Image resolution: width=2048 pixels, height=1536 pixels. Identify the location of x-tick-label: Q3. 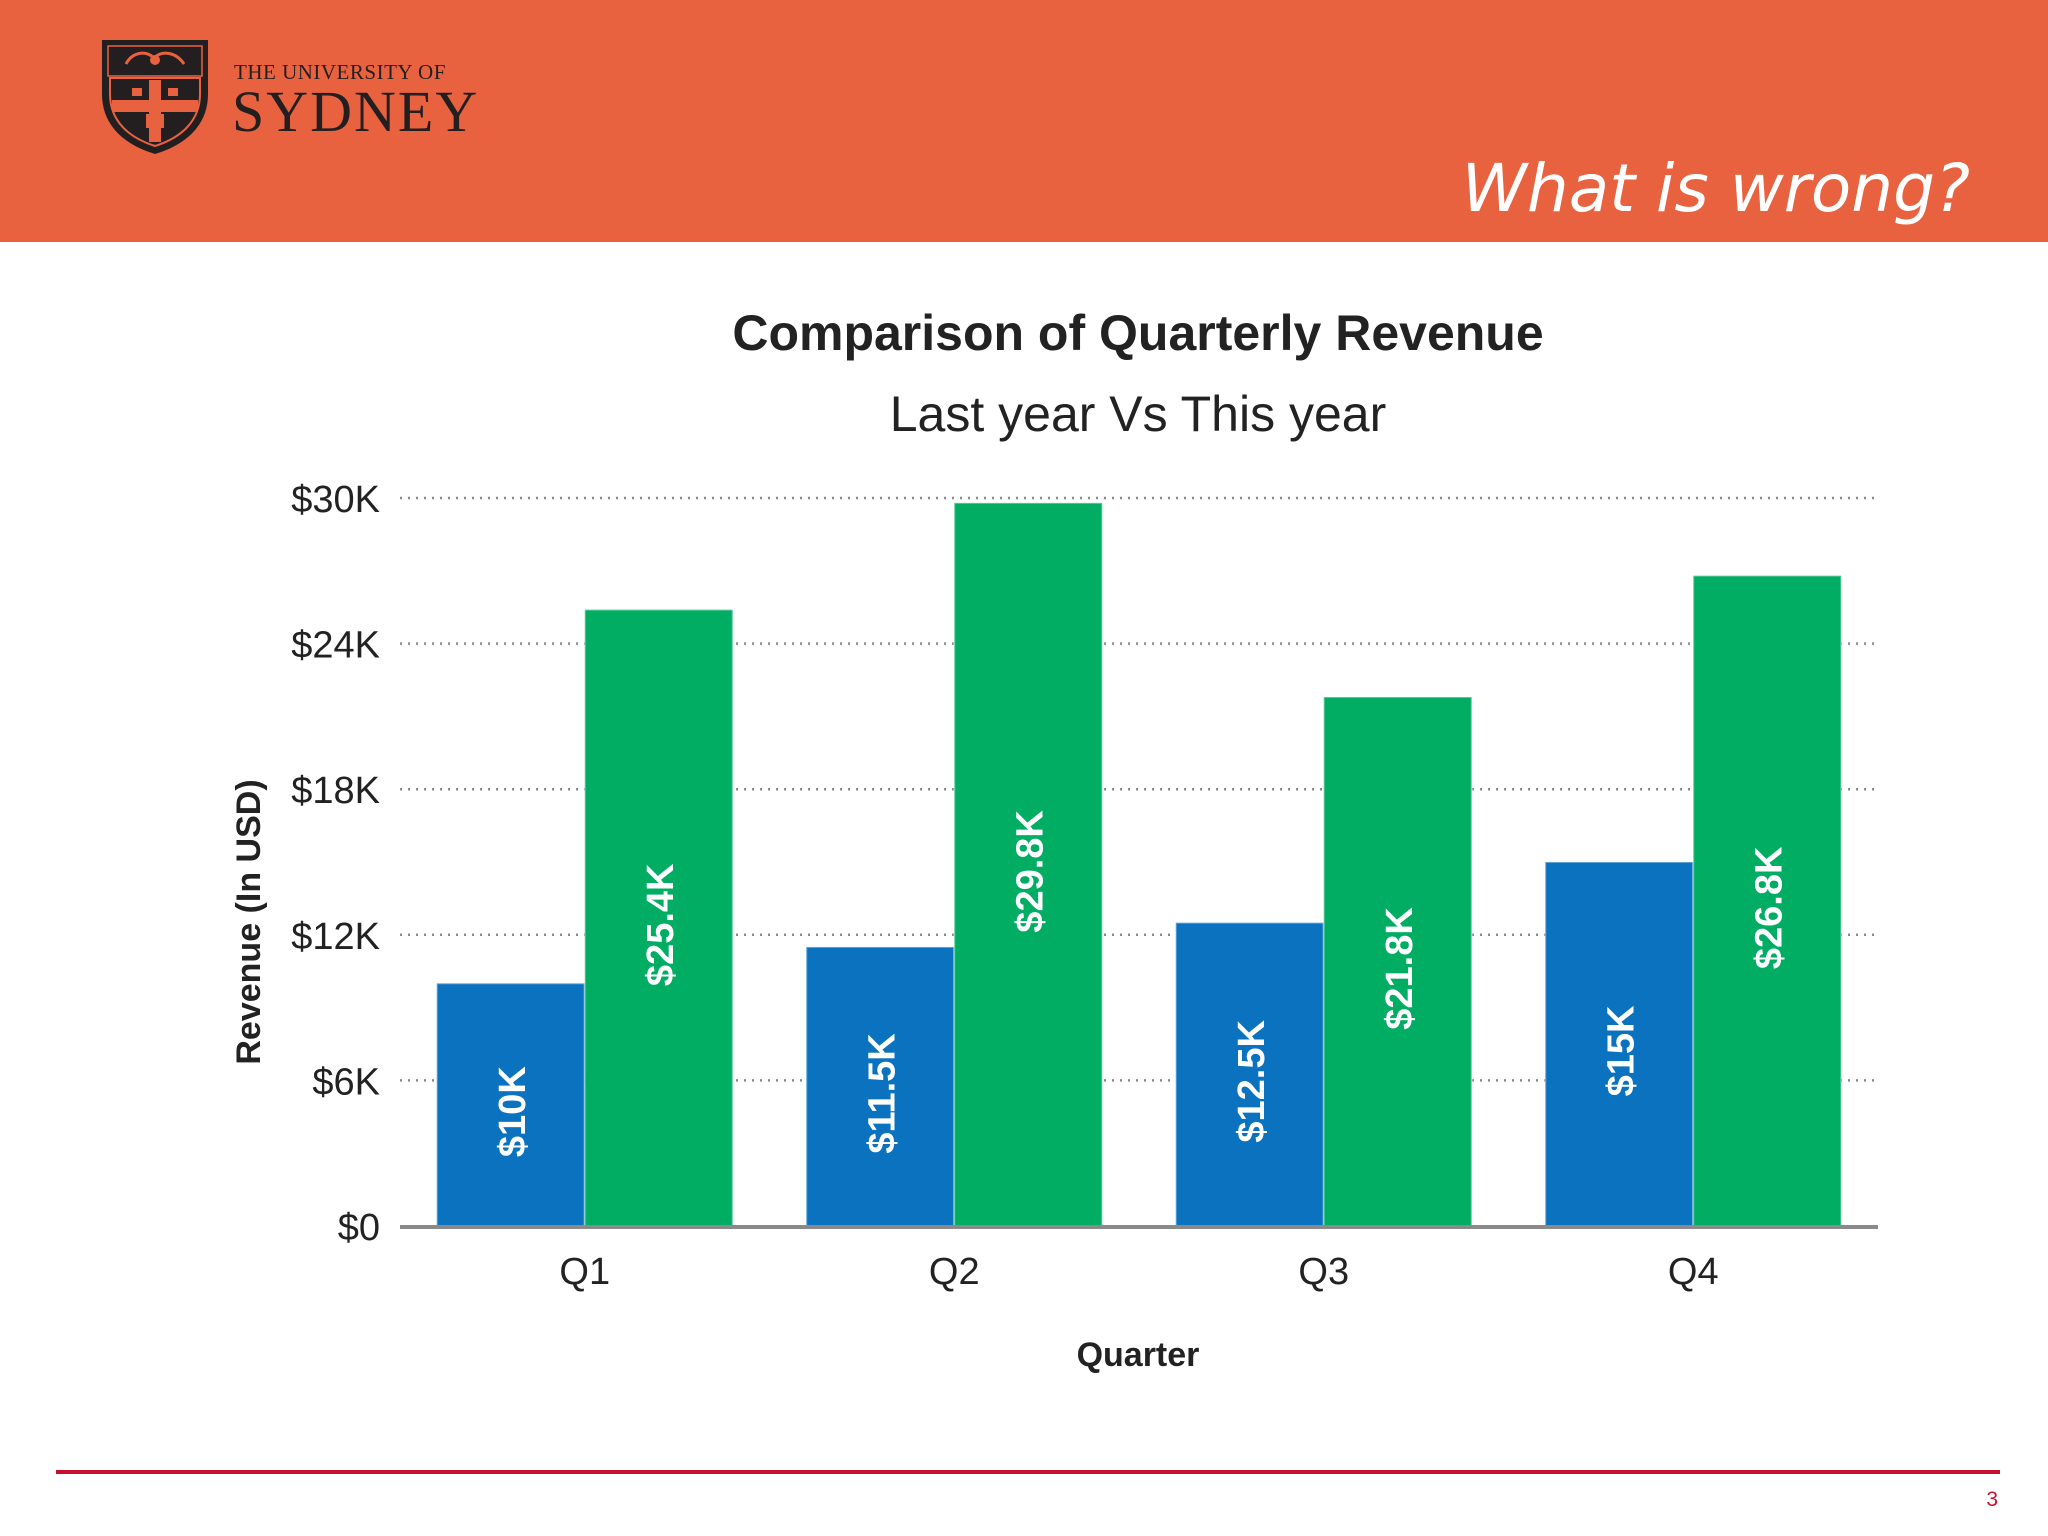
(1323, 1272).